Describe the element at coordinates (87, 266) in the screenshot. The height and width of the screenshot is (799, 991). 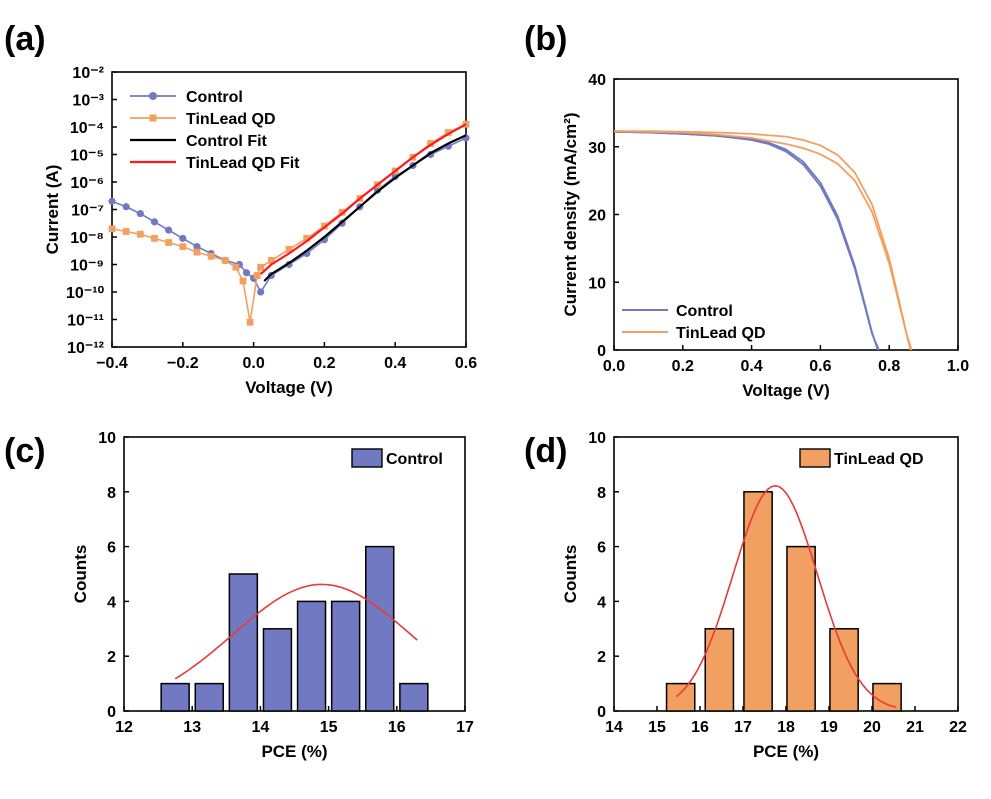
I see `y-tick-label-a: 10⁻⁹` at that location.